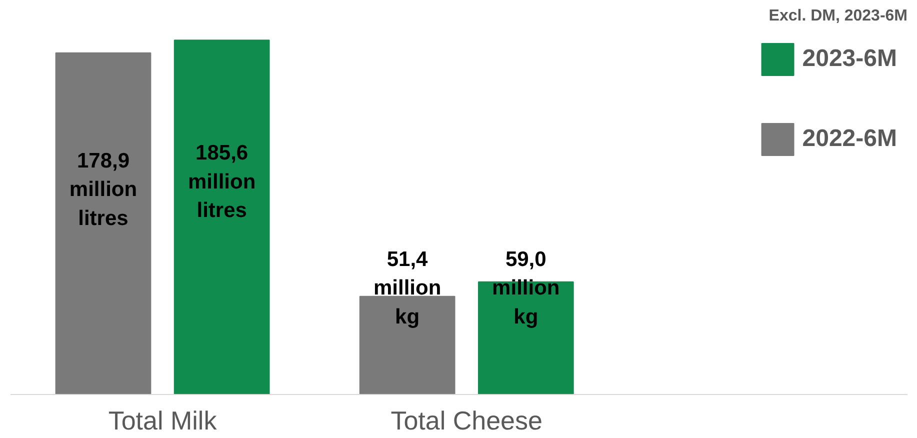  I want to click on data-label: 59,0 million kg, so click(526, 288).